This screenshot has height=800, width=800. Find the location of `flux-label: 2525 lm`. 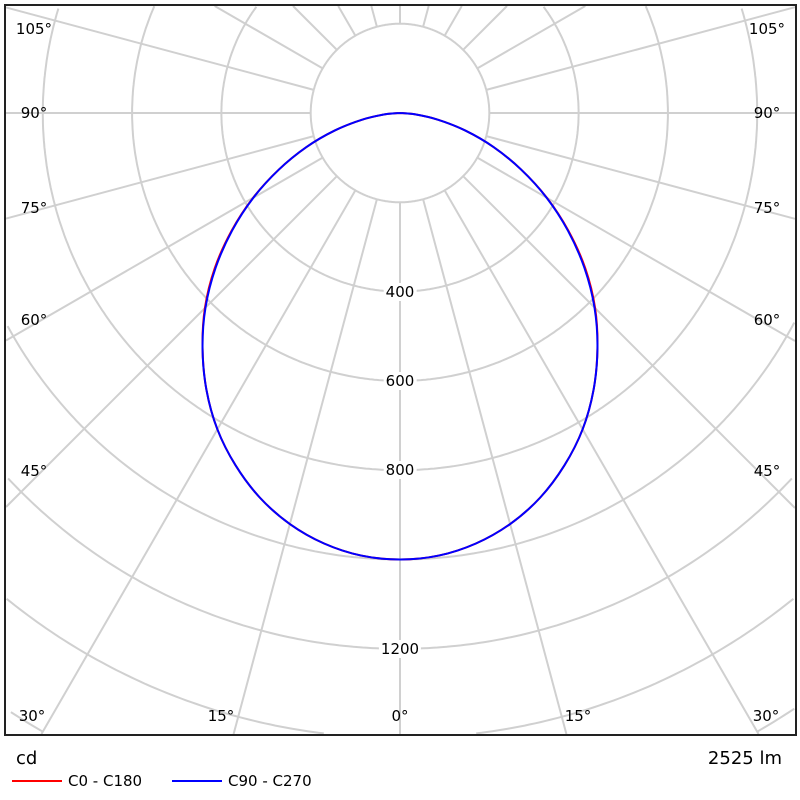

flux-label: 2525 lm is located at coordinates (744, 758).